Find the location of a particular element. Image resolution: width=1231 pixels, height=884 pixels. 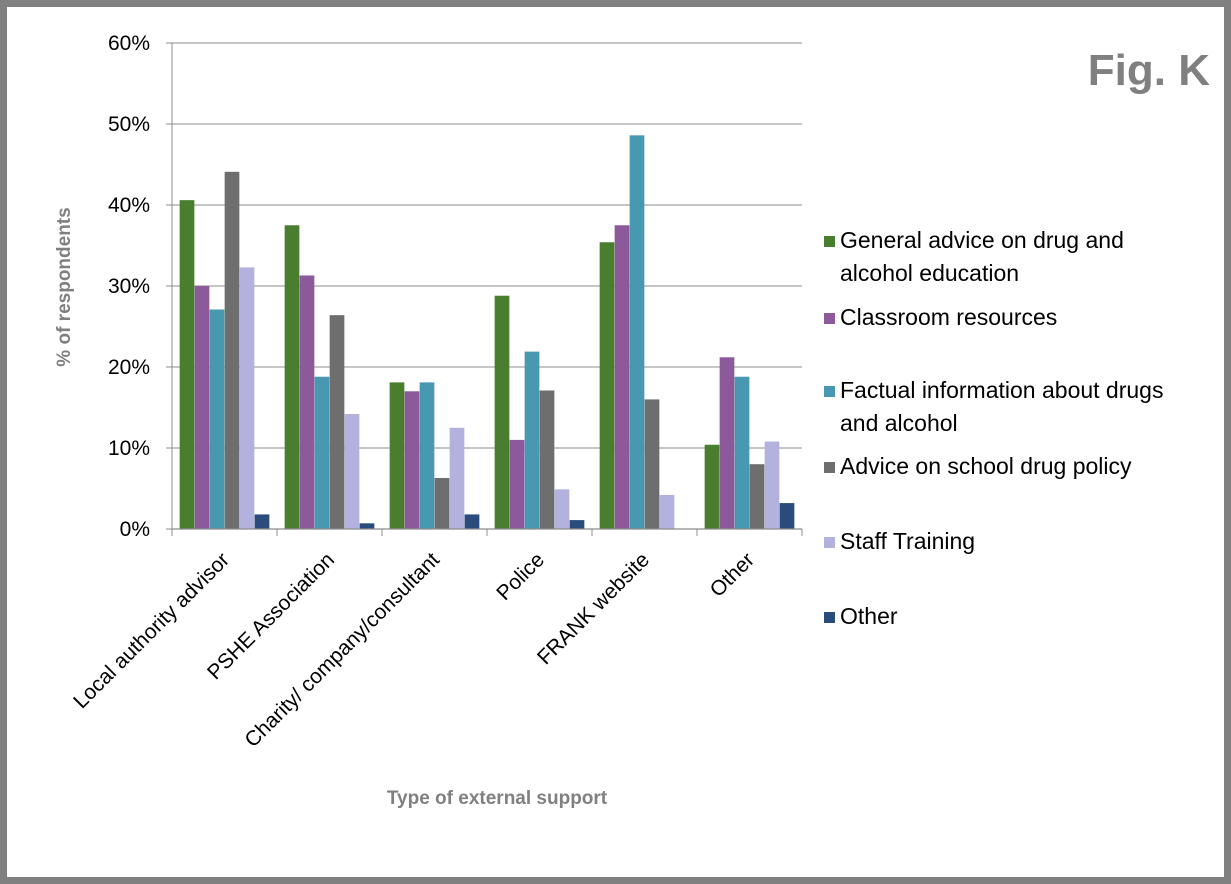

y-tick-label: 30% is located at coordinates (129, 286).